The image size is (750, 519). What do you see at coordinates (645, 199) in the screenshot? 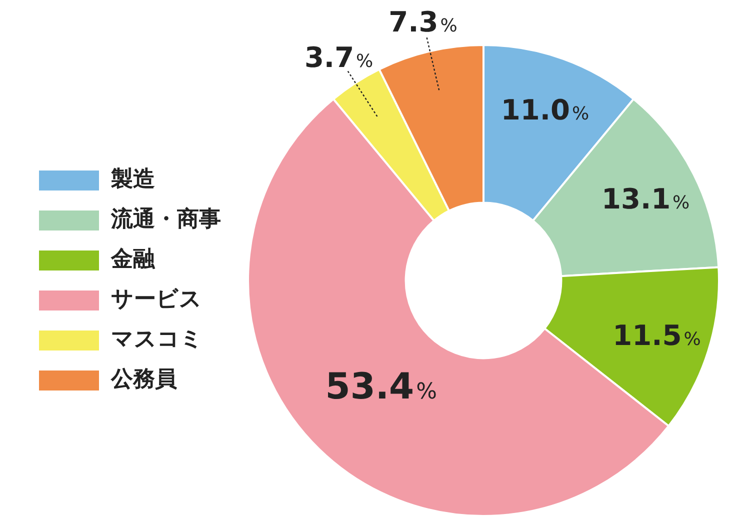
I see `data-label: 13.1%` at bounding box center [645, 199].